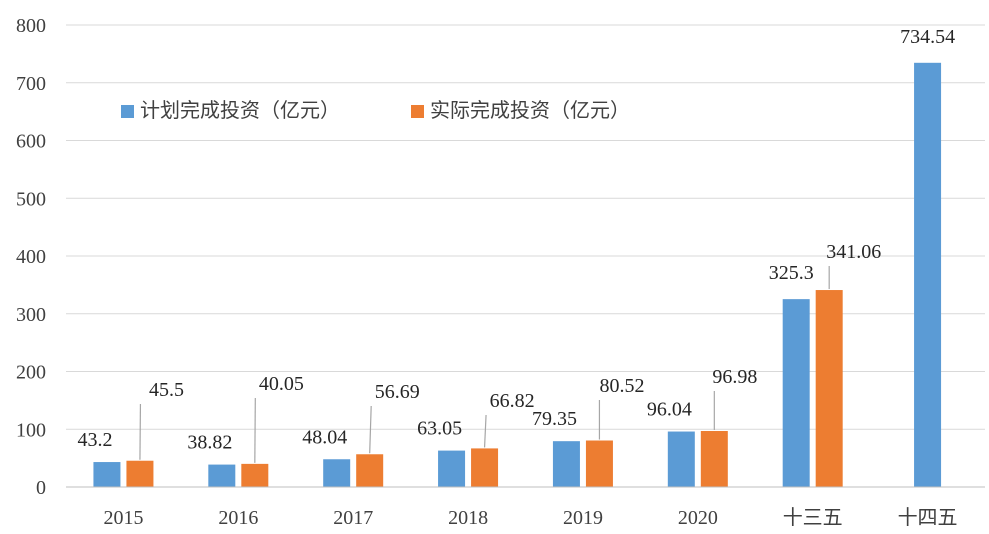 The height and width of the screenshot is (534, 989). I want to click on legend-swatch-actual, so click(417, 111).